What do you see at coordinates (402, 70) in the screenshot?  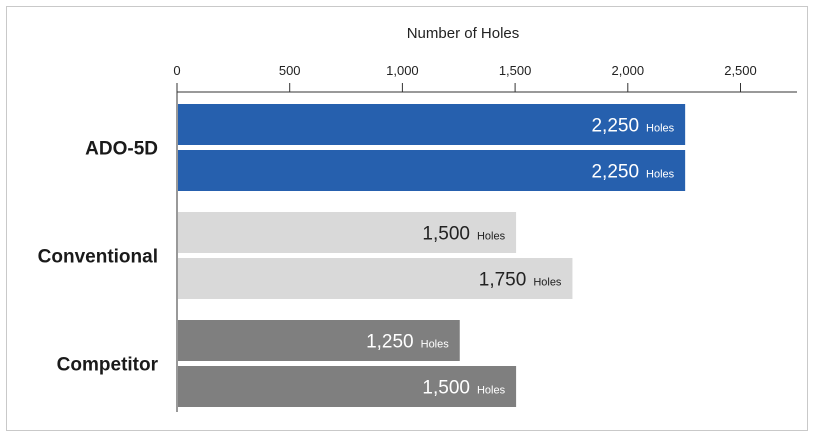 I see `x-tick-label: 1,000` at bounding box center [402, 70].